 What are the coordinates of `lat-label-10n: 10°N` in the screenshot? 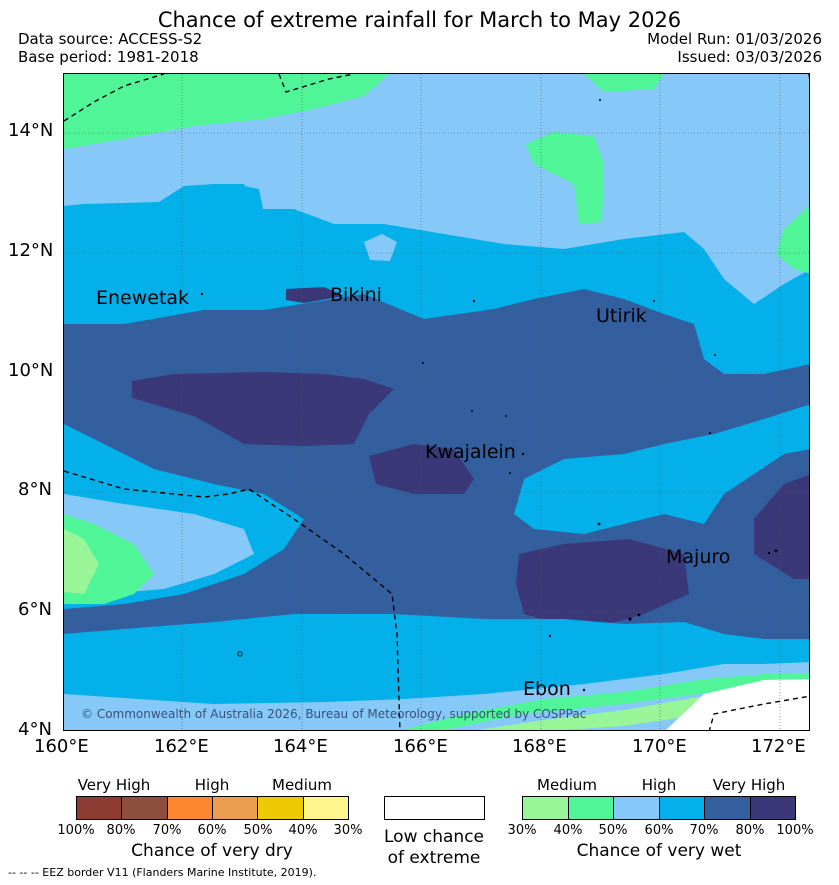 It's located at (31, 370).